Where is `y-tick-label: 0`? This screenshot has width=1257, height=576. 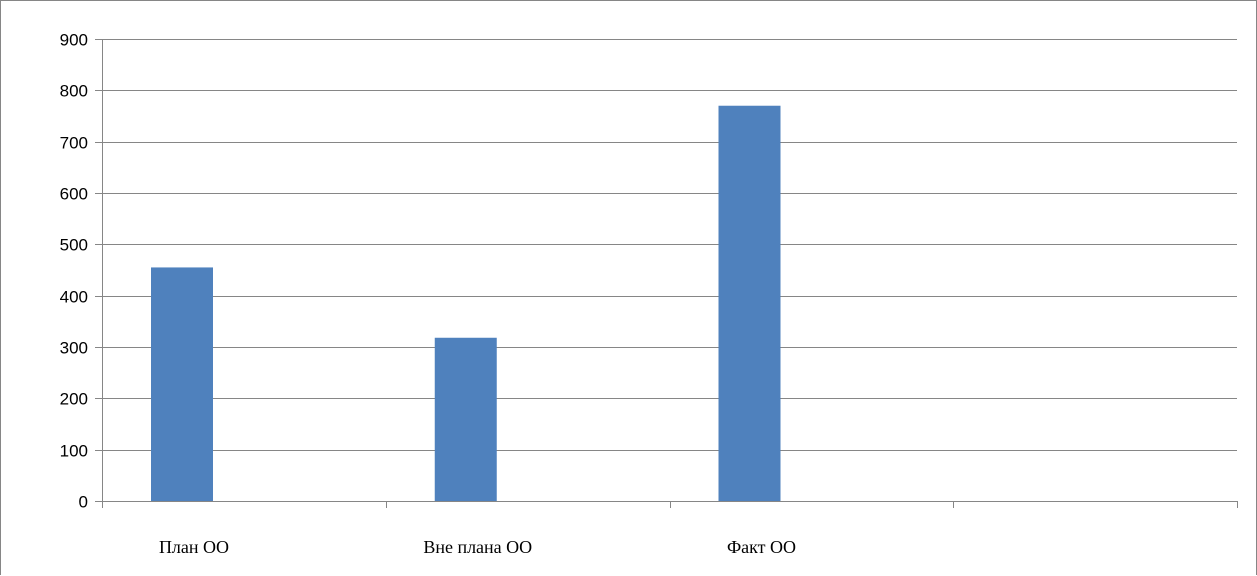 y-tick-label: 0 is located at coordinates (83, 502).